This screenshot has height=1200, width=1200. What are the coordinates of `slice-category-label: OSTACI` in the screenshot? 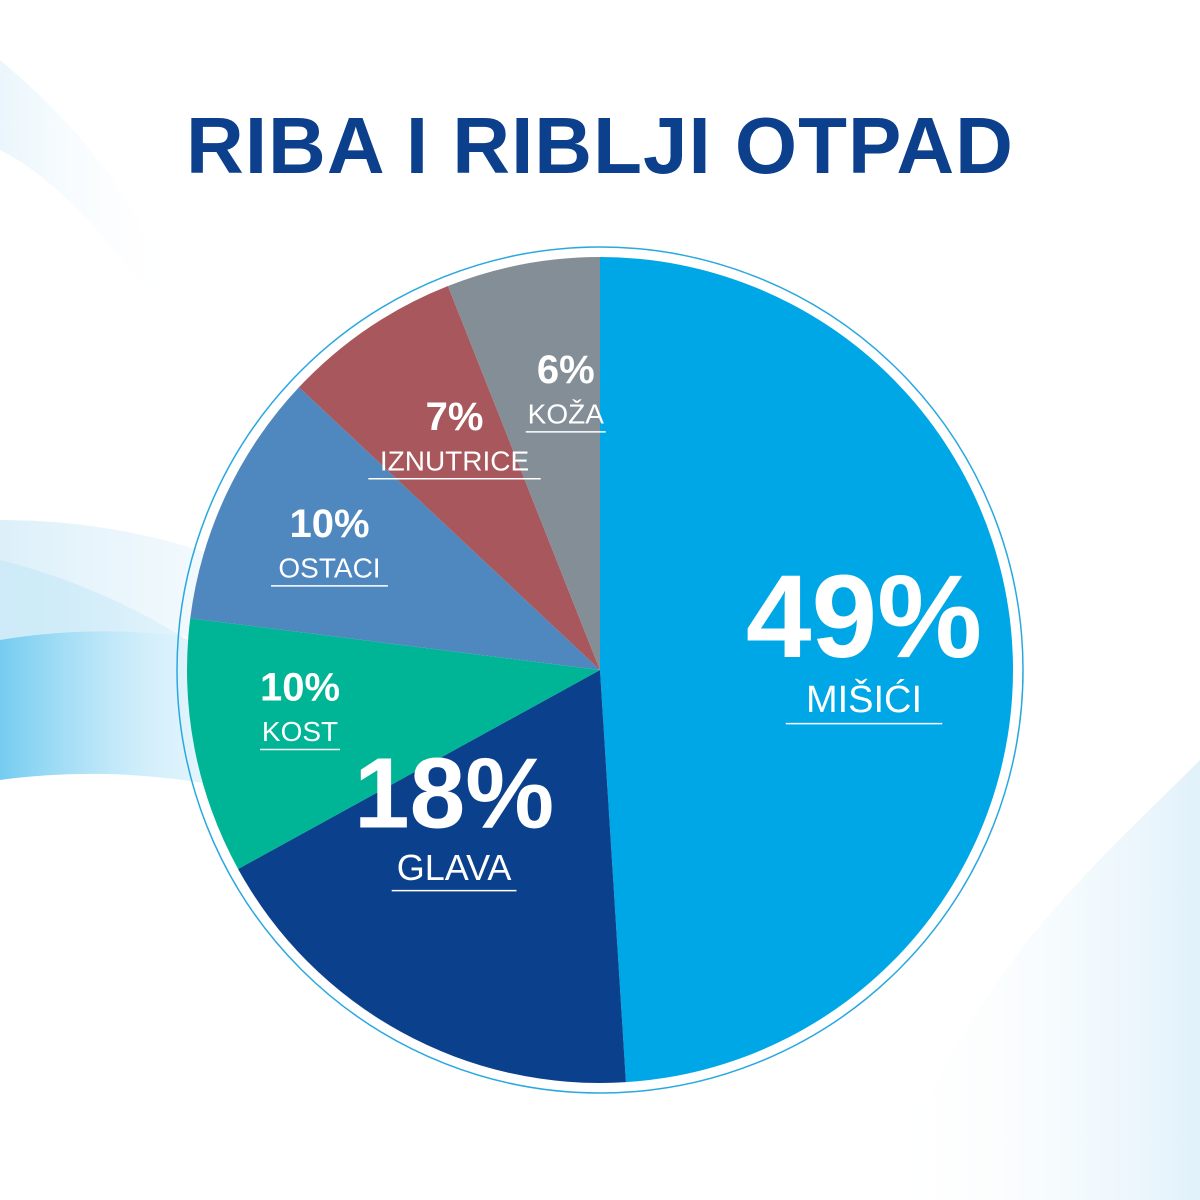 It's located at (329, 567).